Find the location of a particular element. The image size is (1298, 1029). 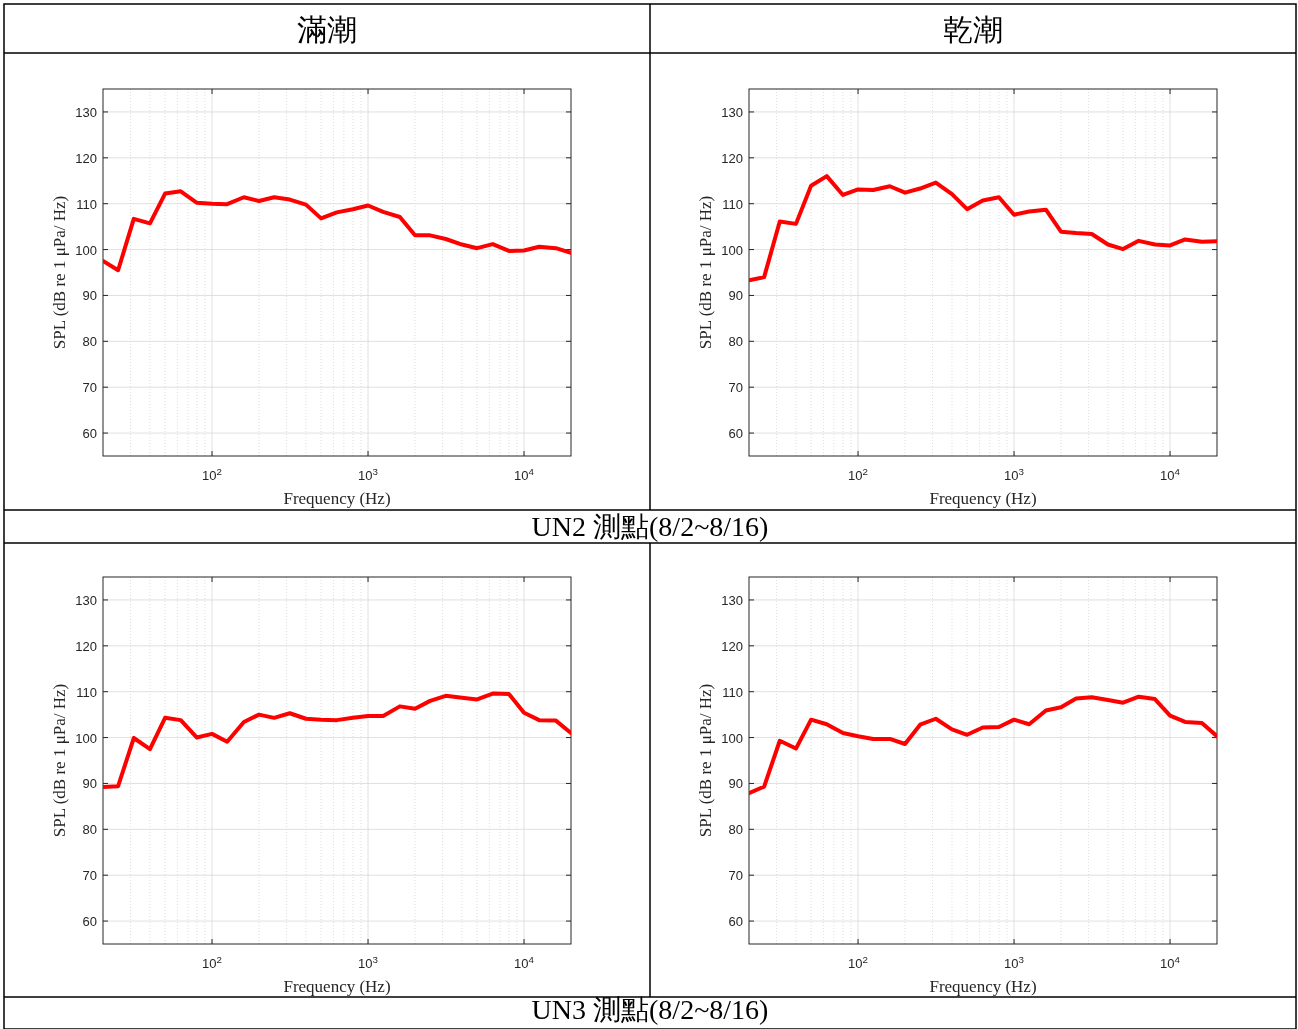

text: UN2 測點(8/2~8/16) is located at coordinates (650, 526).